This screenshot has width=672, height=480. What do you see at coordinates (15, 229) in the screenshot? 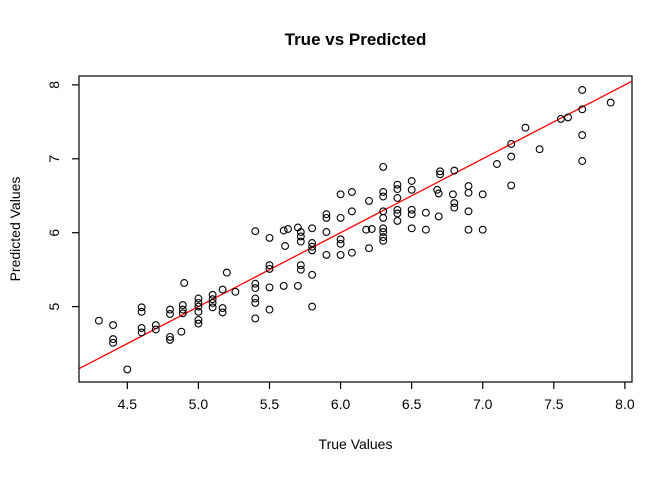
I see `y-axis-label: Predicted Values` at bounding box center [15, 229].